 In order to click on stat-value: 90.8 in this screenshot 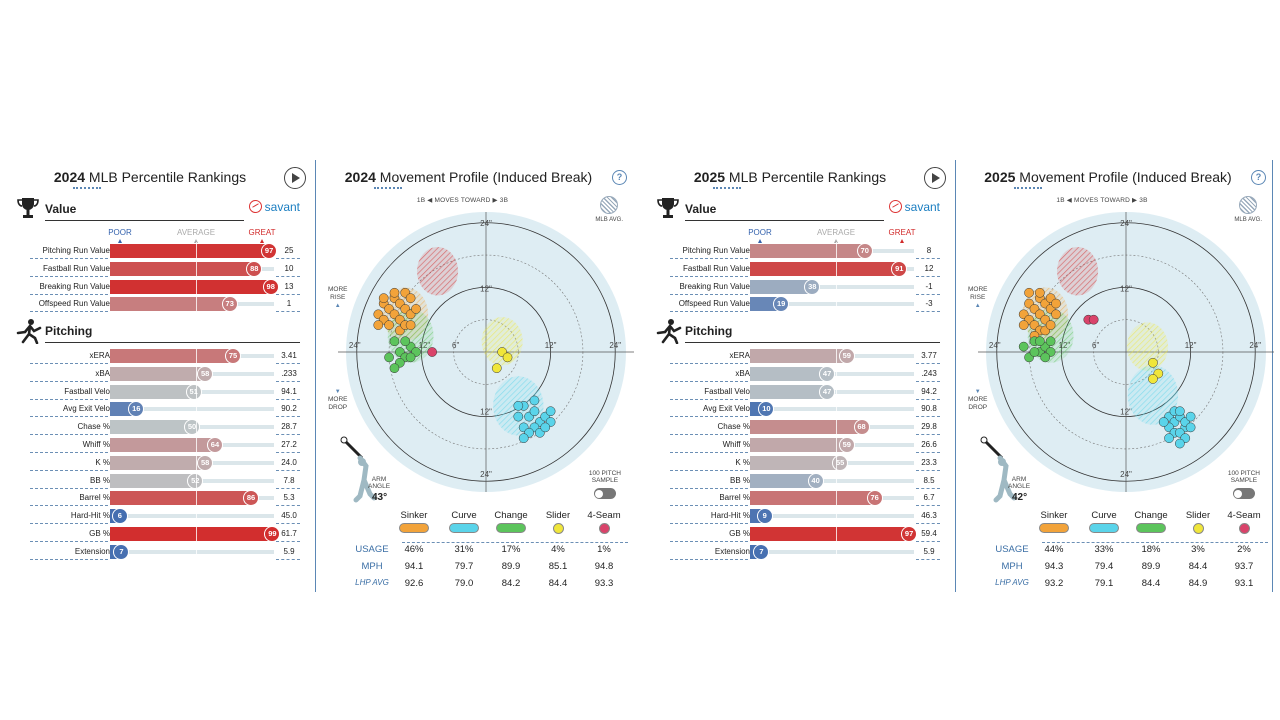, I will do `click(929, 409)`.